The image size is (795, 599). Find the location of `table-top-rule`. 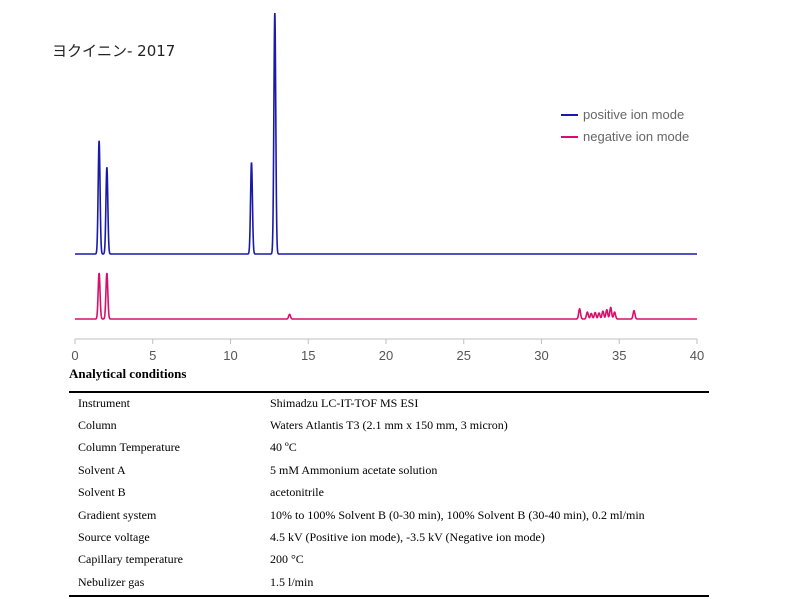

table-top-rule is located at coordinates (389, 392).